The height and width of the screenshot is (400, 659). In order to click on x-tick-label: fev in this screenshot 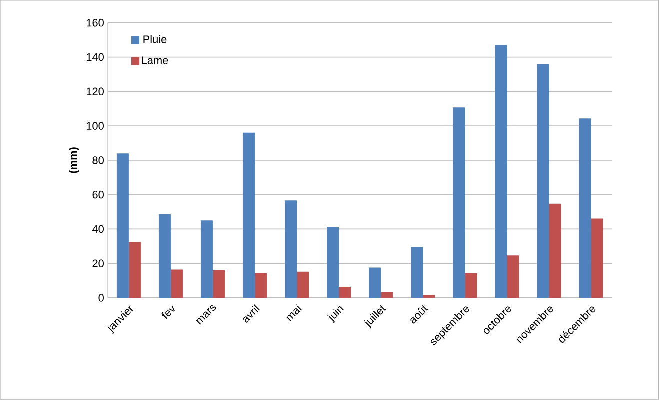, I will do `click(169, 313)`.